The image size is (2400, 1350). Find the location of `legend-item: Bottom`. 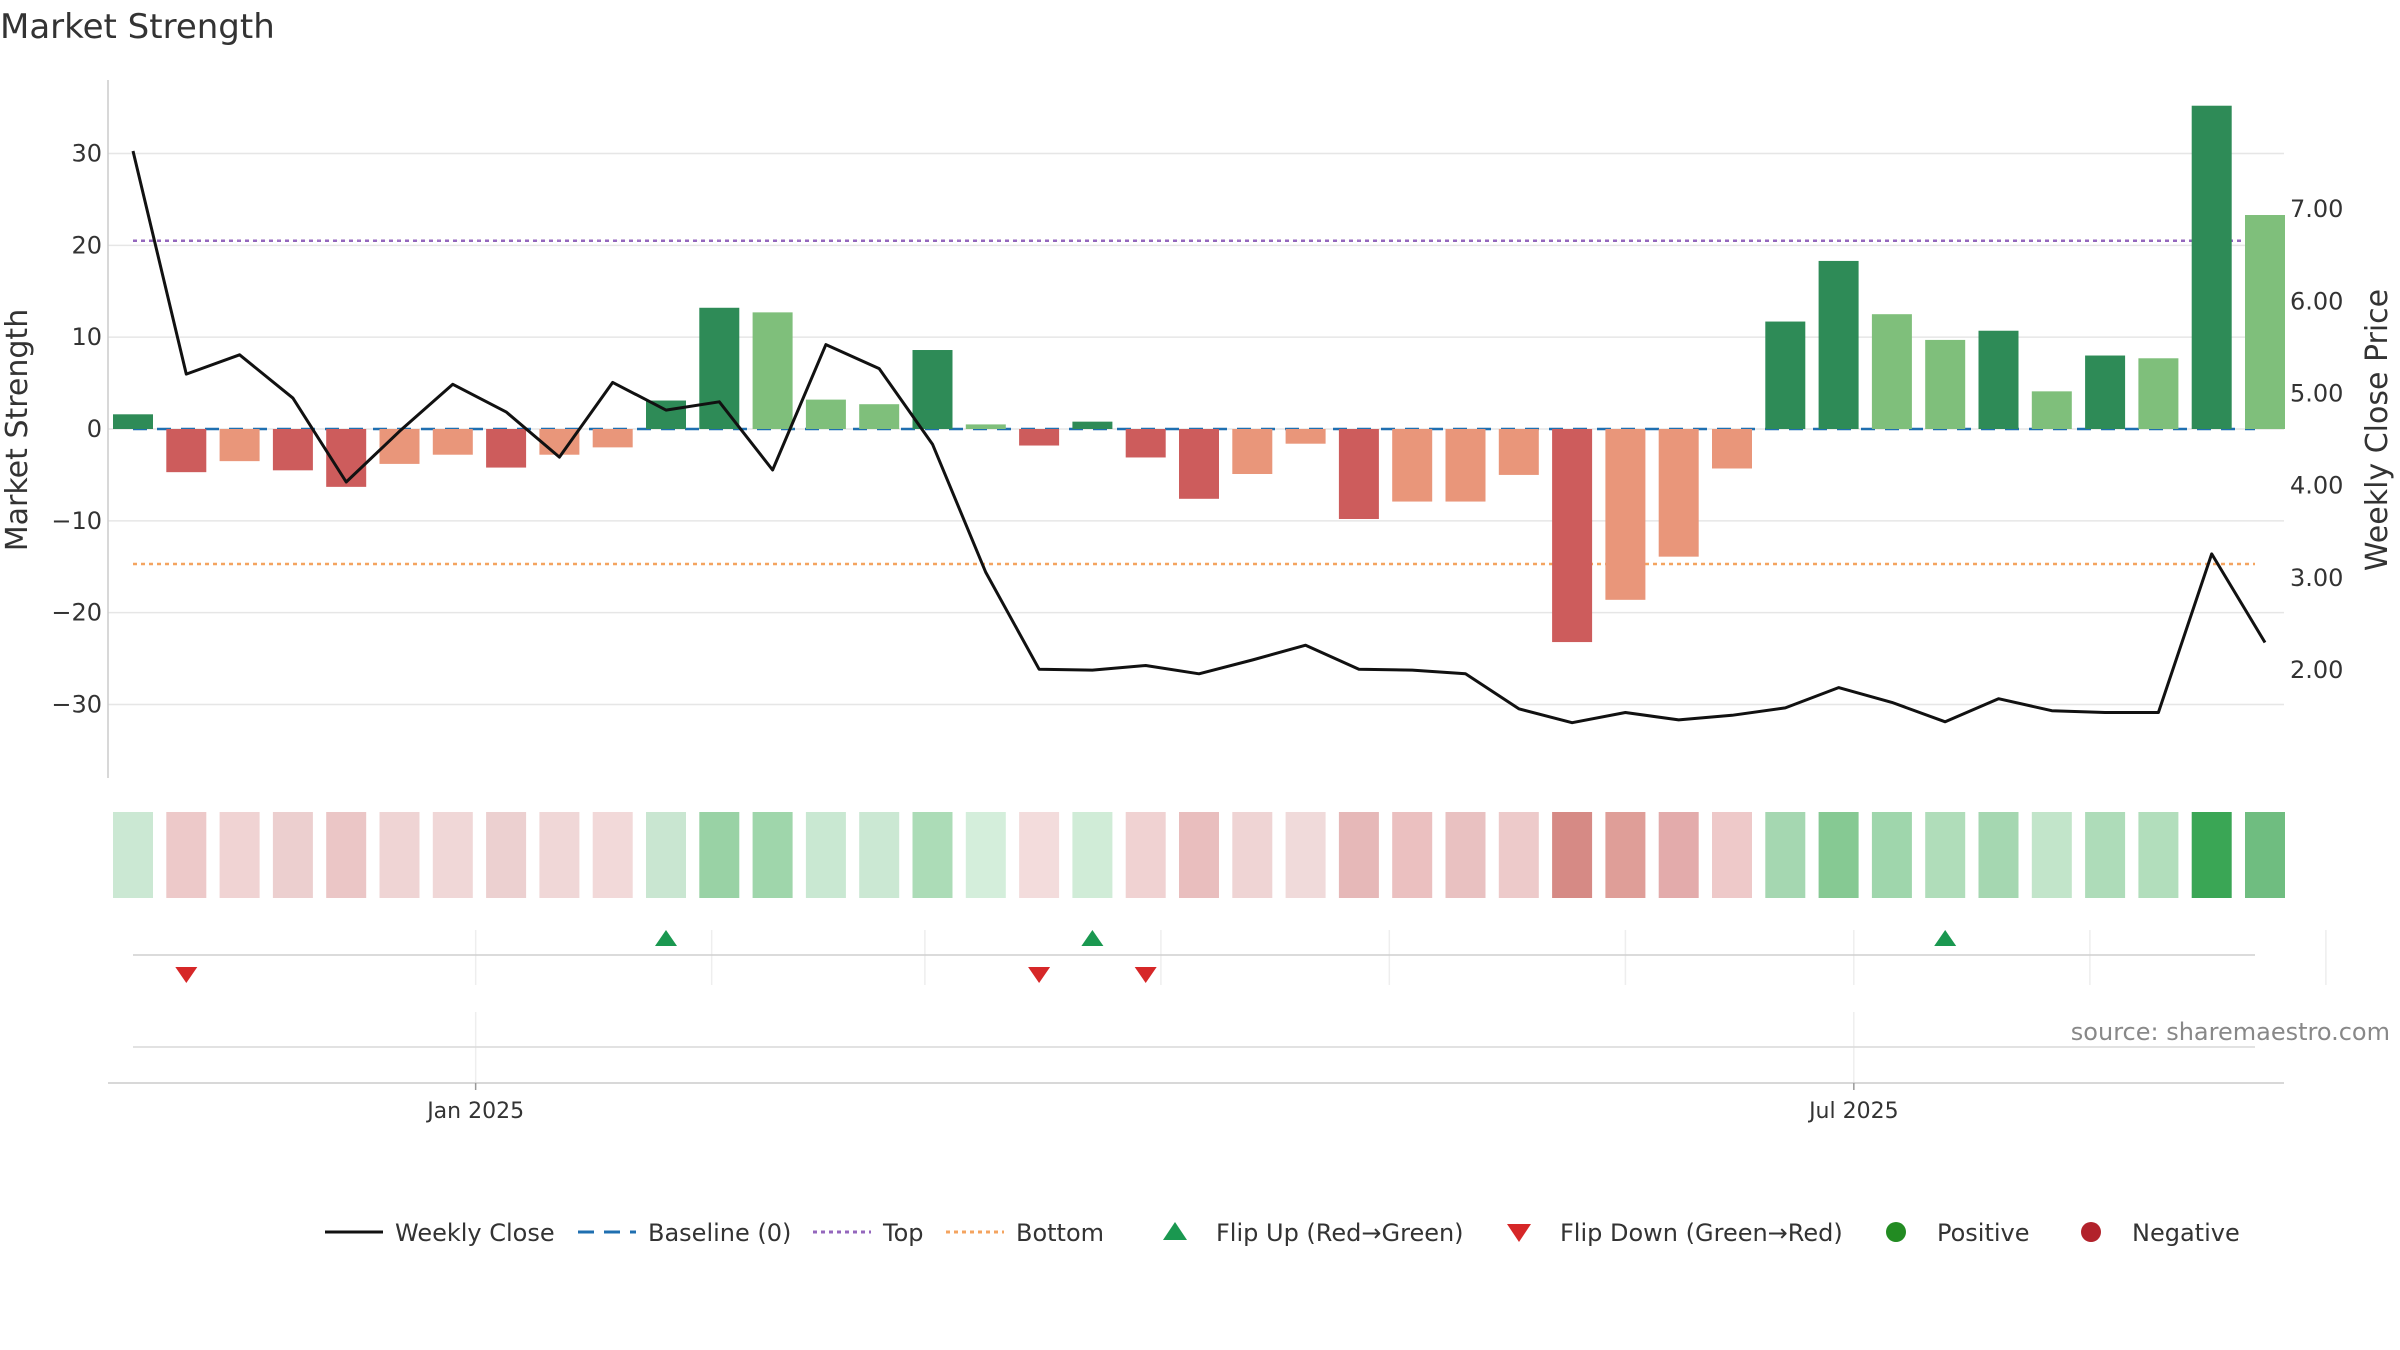

legend-item: Bottom is located at coordinates (1025, 1233).